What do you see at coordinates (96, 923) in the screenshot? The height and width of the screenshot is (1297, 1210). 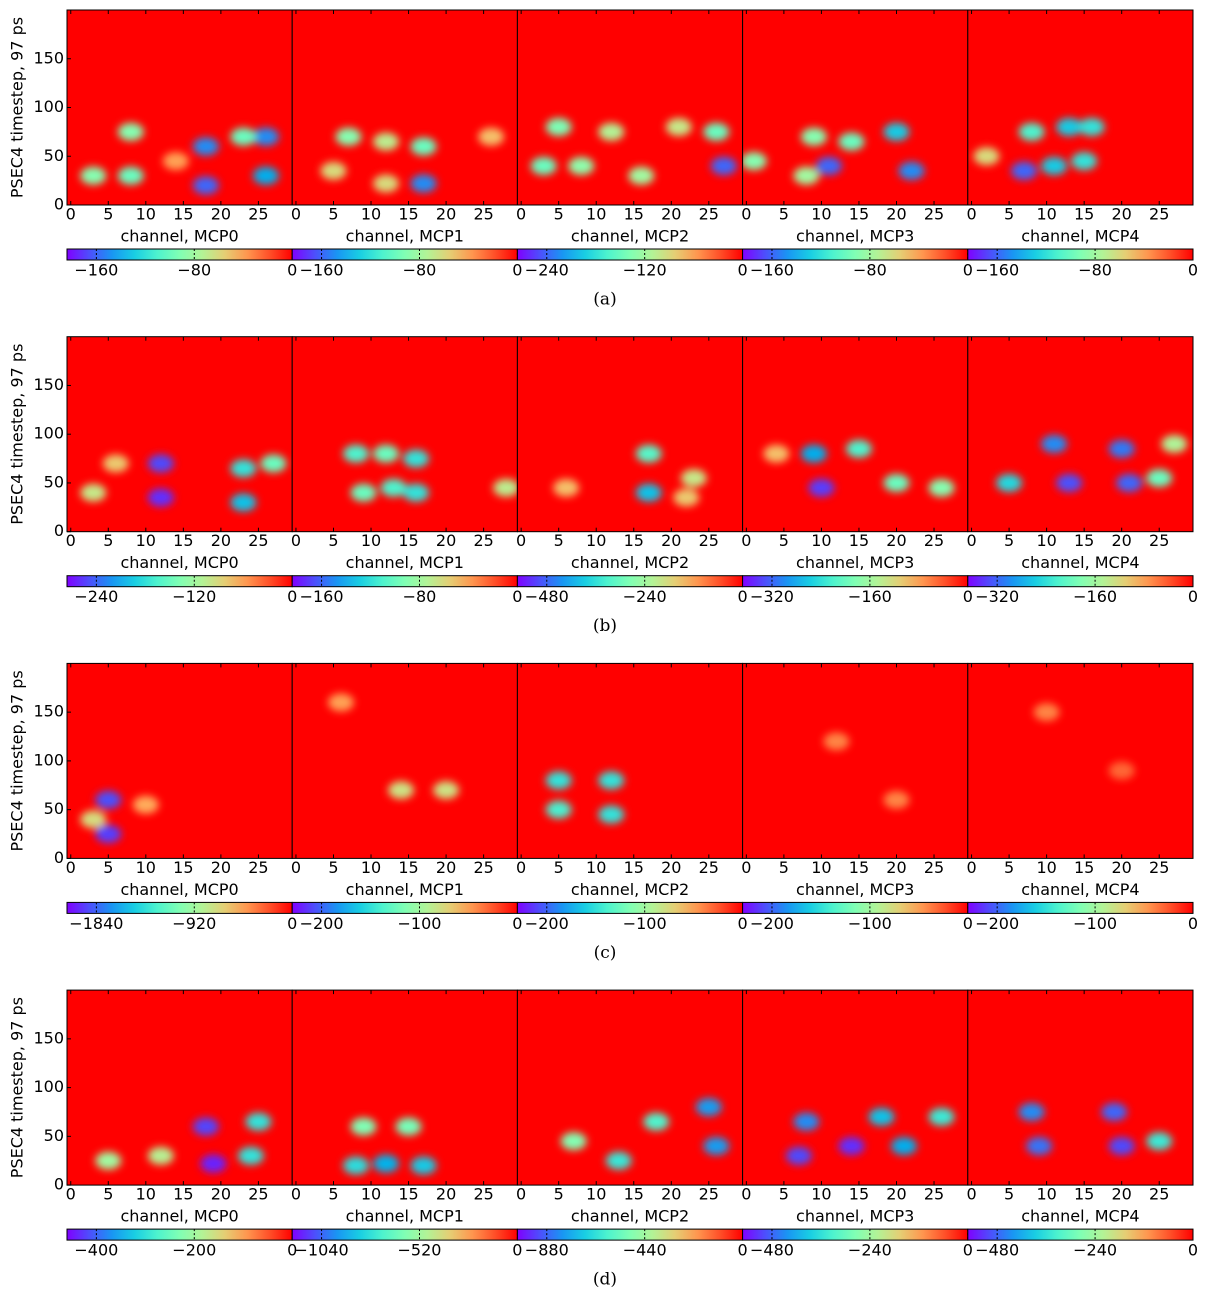 I see `colorbar-tick-label: −1840` at bounding box center [96, 923].